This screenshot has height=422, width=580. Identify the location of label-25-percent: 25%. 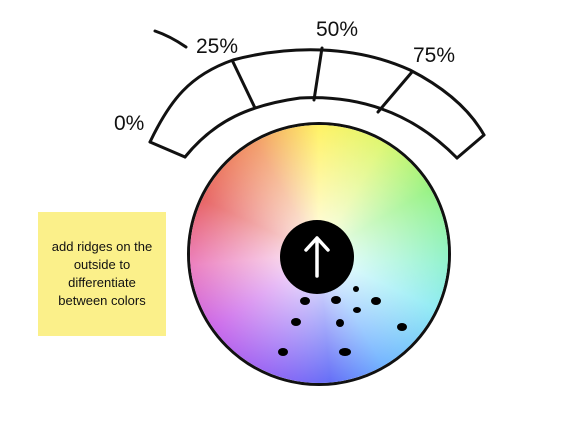
(217, 46).